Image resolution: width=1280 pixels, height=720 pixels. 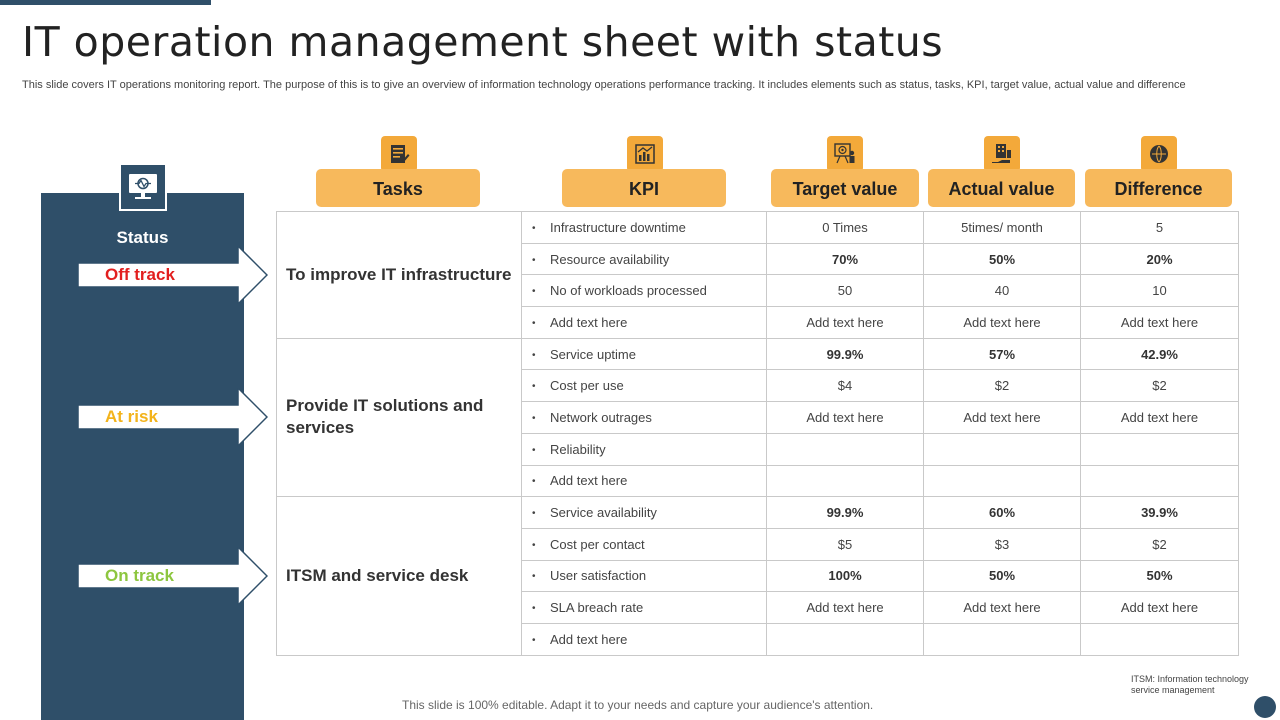 What do you see at coordinates (597, 608) in the screenshot?
I see `kpi-label: SLA breach rate` at bounding box center [597, 608].